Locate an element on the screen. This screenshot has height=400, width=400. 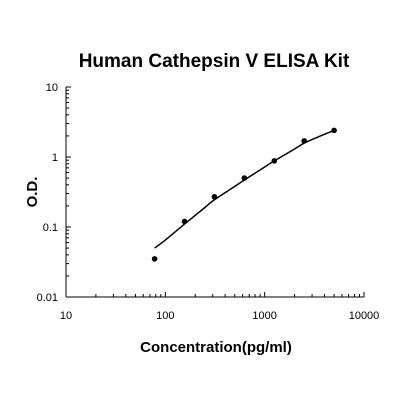
y-tick-label: 0.1 is located at coordinates (50, 228).